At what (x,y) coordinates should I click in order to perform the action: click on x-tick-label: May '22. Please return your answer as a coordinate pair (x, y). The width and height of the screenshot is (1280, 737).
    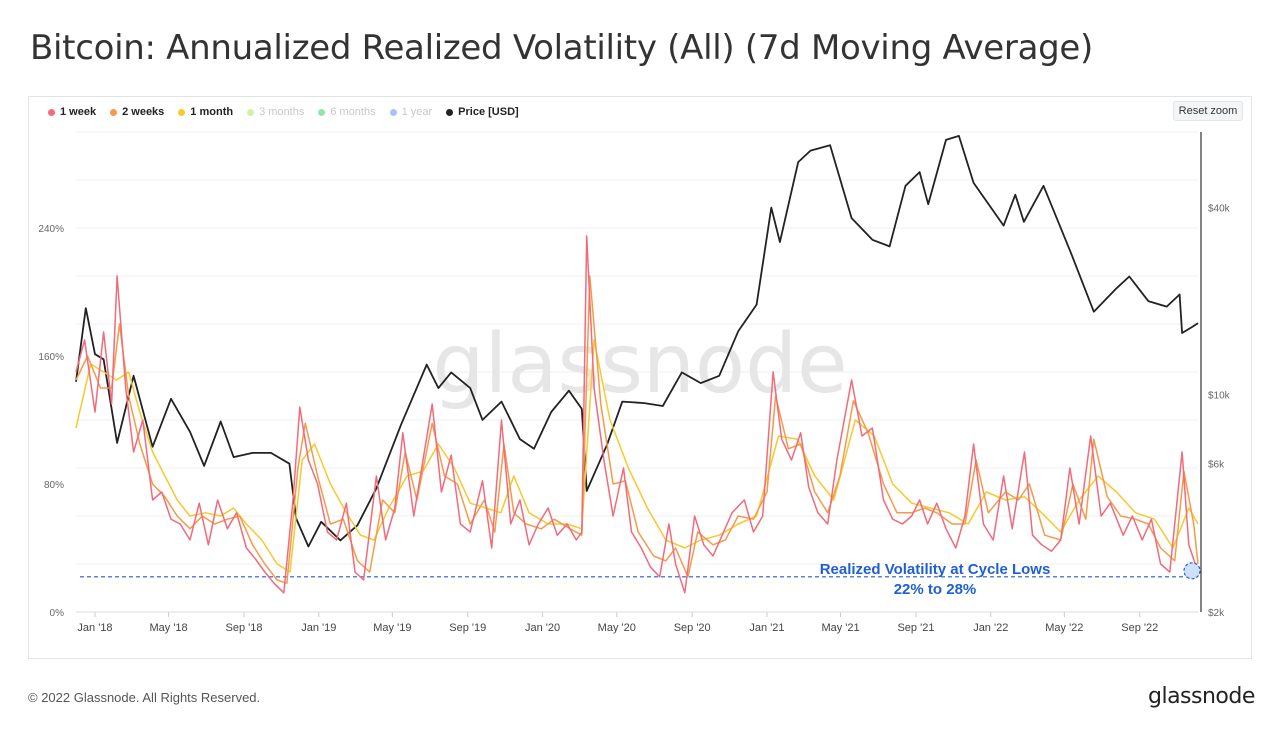
    Looking at the image, I should click on (1064, 628).